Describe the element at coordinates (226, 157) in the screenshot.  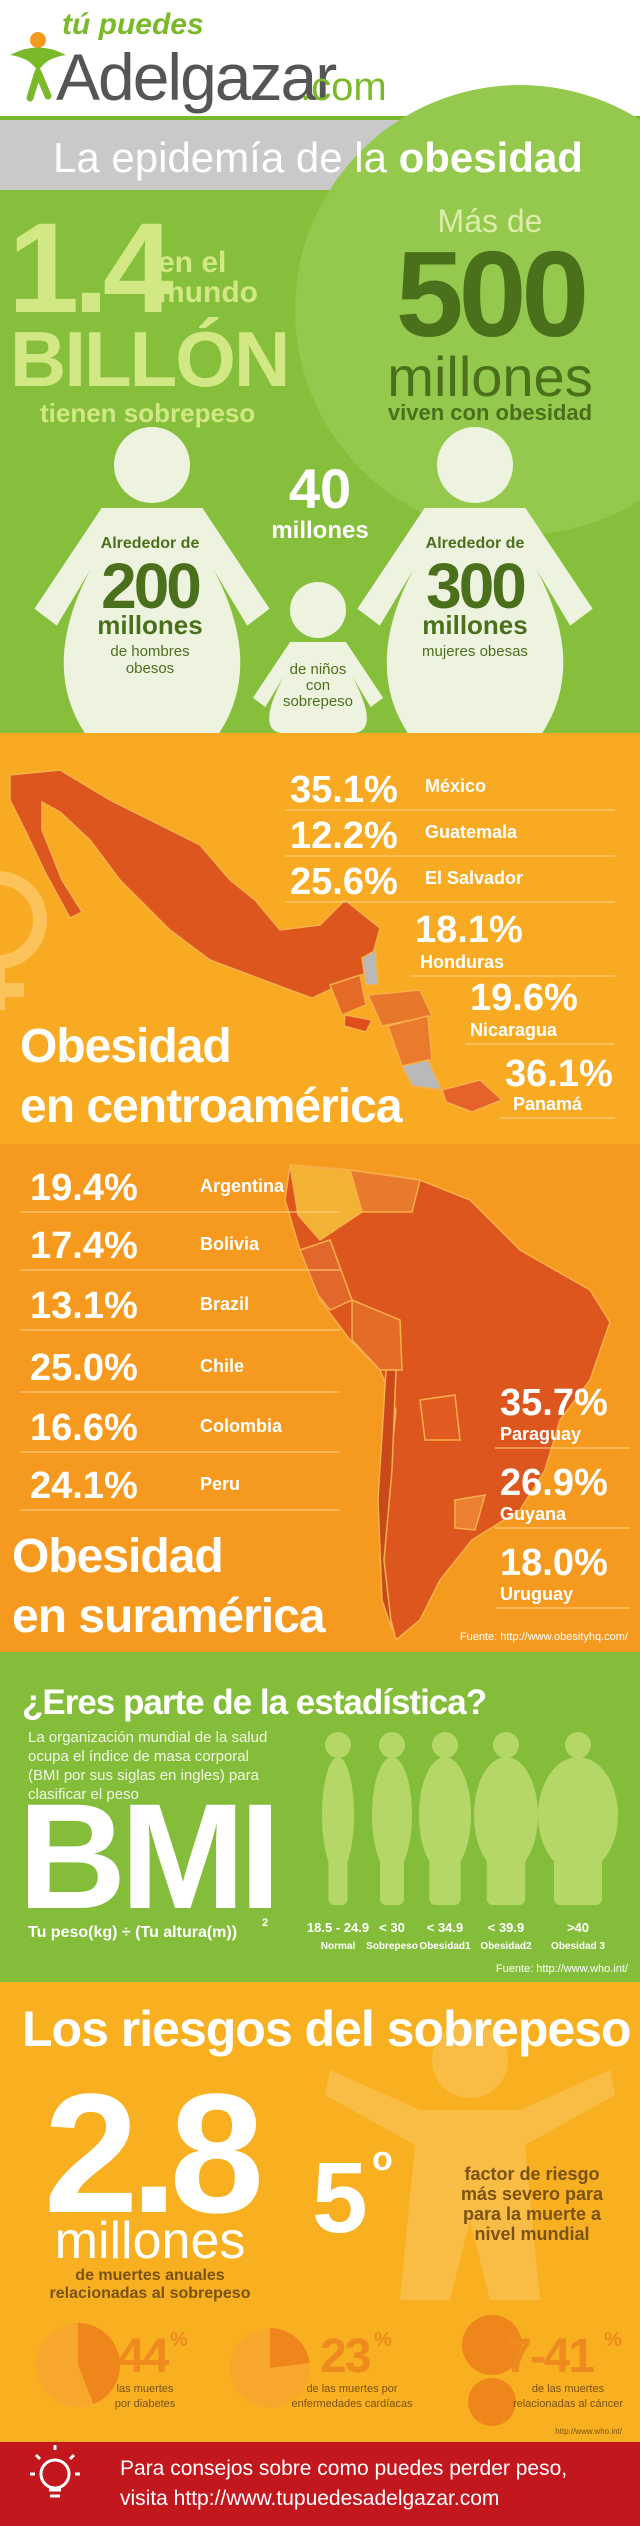
I see `banner-light: La epidemía de la` at that location.